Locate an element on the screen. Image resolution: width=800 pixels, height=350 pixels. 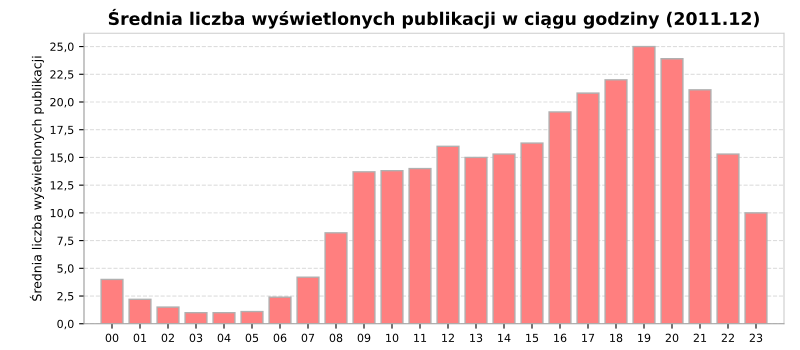
x-tick-label: 04 is located at coordinates (224, 338).